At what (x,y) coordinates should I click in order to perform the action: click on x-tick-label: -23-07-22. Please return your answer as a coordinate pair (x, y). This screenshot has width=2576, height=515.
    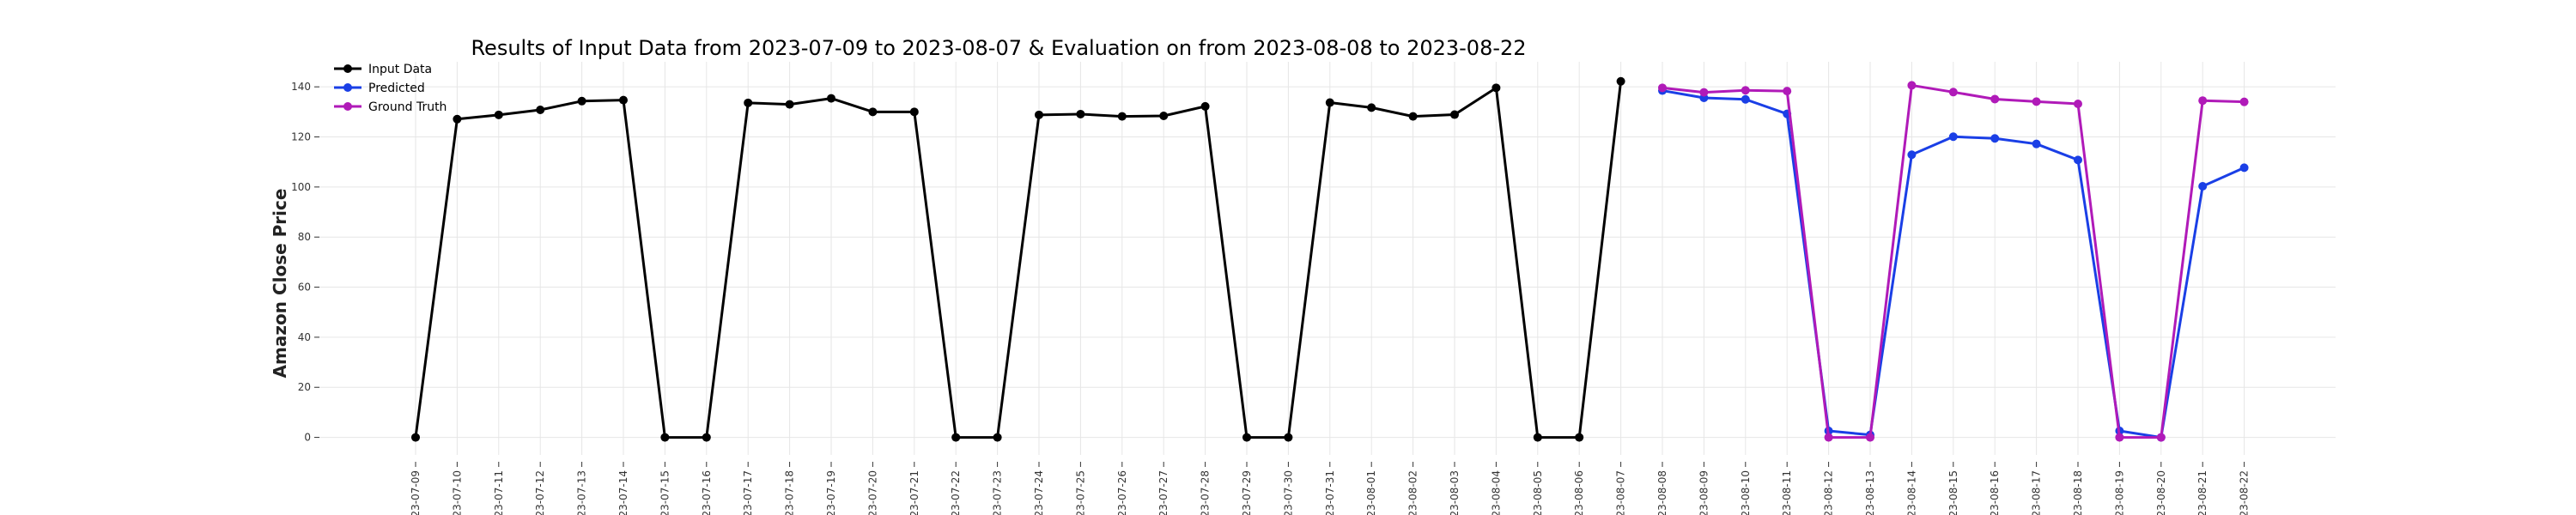
    Looking at the image, I should click on (956, 492).